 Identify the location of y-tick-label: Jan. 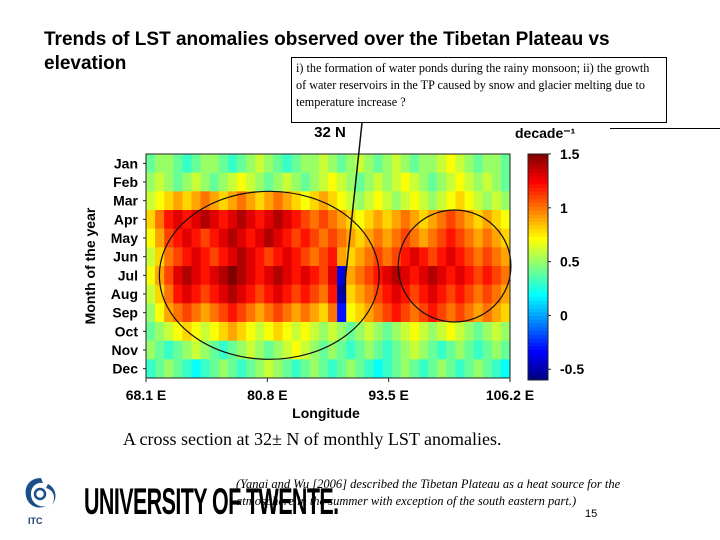
(126, 163).